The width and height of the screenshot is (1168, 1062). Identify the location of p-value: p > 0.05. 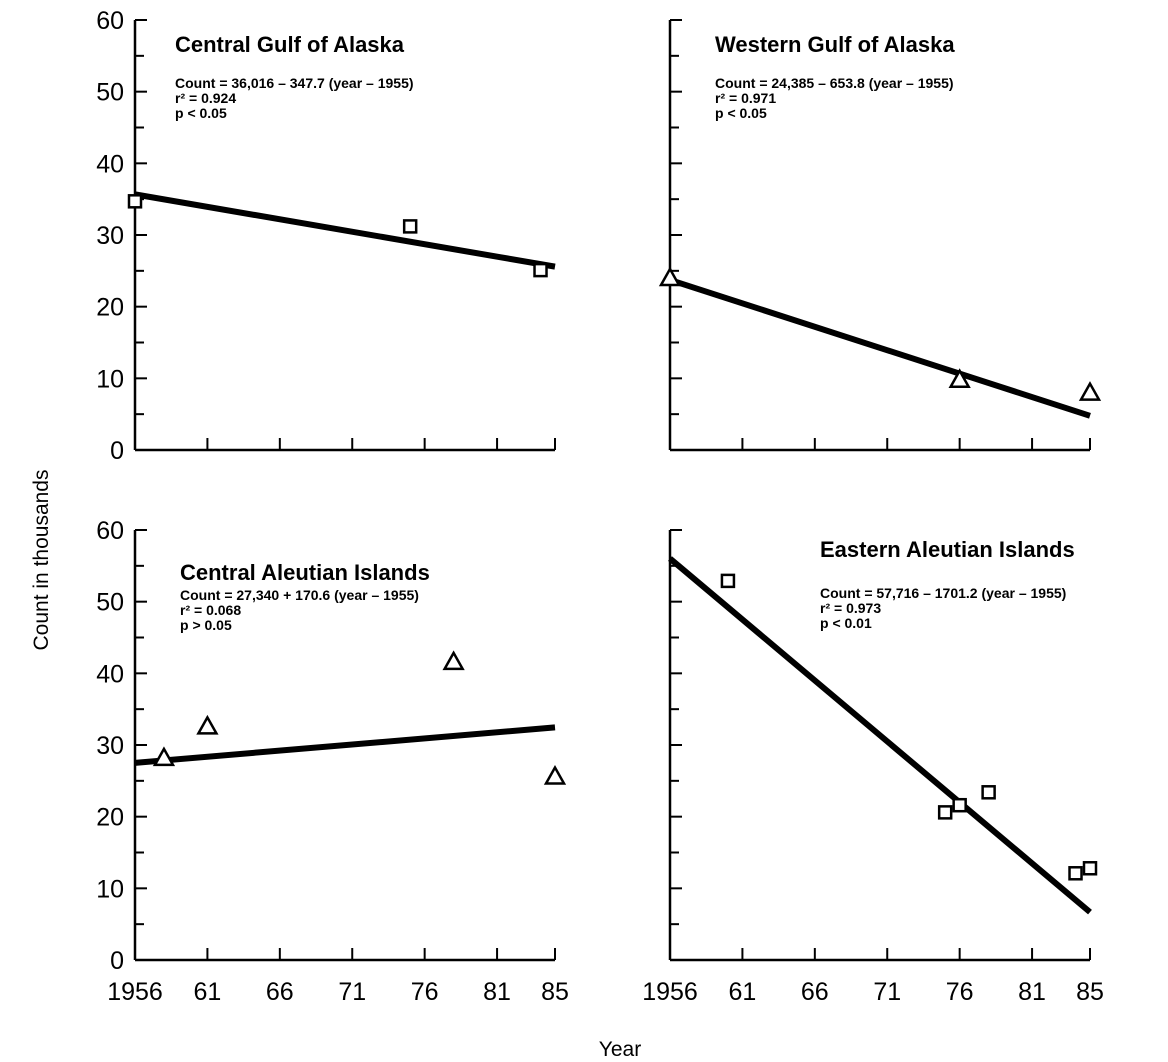
(206, 625).